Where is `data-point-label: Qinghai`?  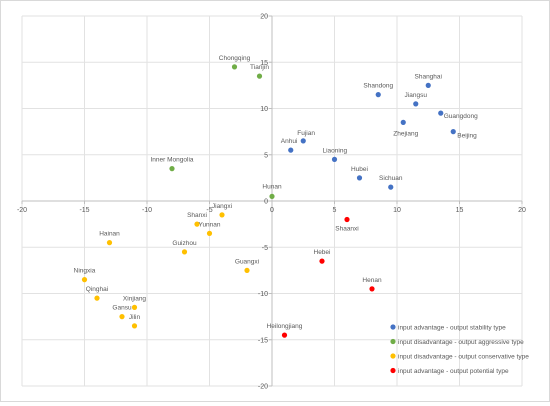
data-point-label: Qinghai is located at coordinates (97, 289).